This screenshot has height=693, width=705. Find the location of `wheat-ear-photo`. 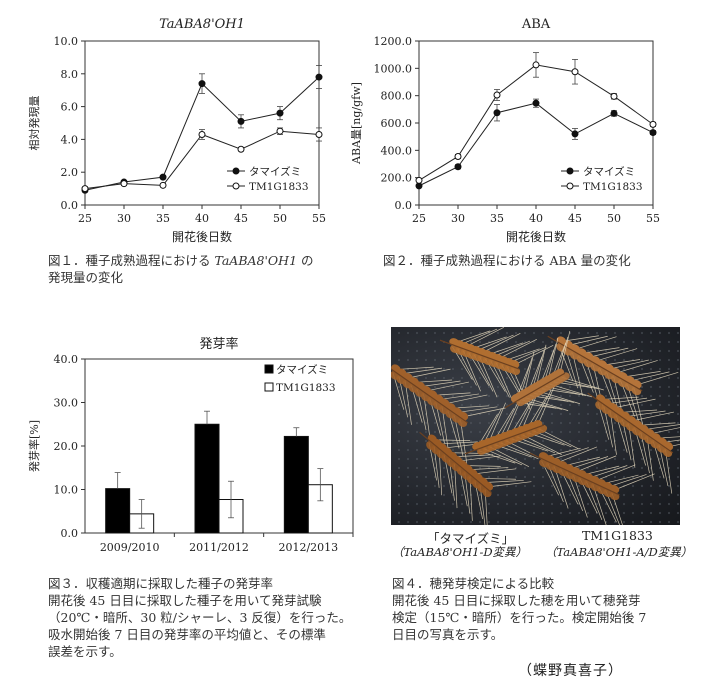

wheat-ear-photo is located at coordinates (535, 426).